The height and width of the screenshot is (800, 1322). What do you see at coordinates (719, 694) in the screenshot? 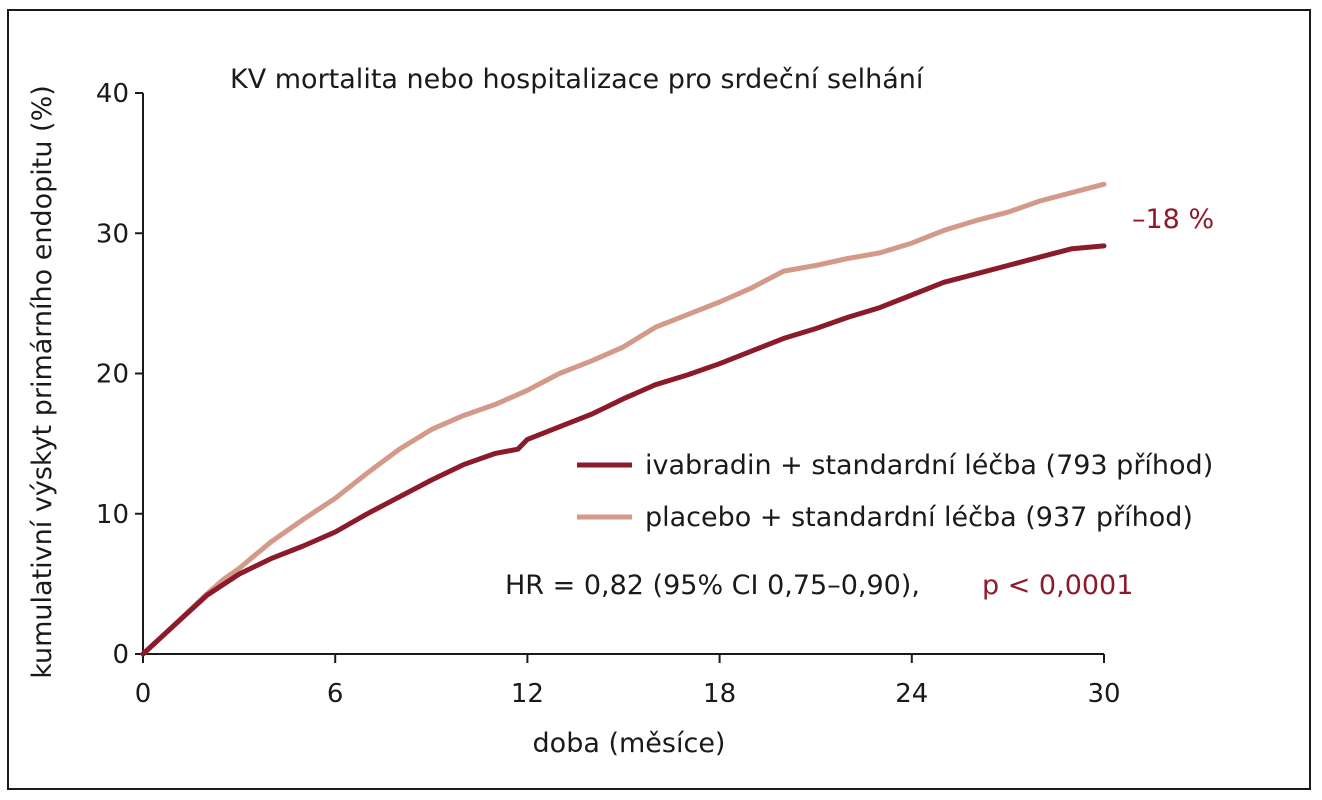
I see `x-tick-label: 18` at bounding box center [719, 694].